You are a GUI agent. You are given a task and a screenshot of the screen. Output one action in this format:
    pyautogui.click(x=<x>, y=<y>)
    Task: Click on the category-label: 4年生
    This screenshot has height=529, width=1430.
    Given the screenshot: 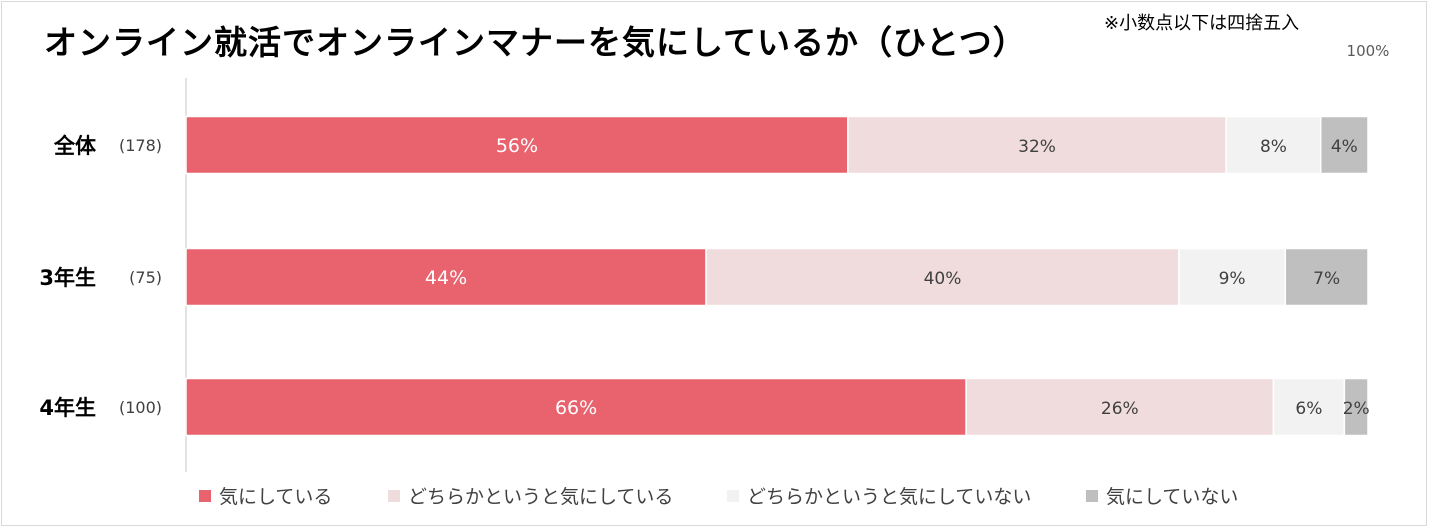 What is the action you would take?
    pyautogui.click(x=67, y=408)
    